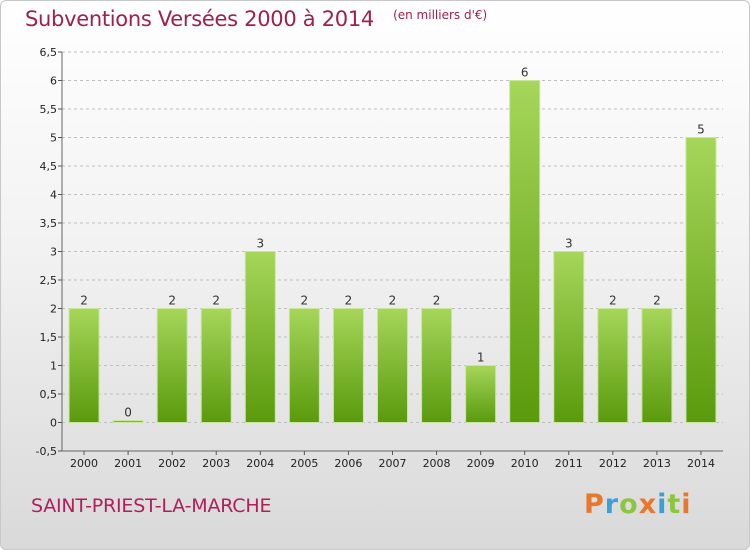 This screenshot has height=550, width=750. Describe the element at coordinates (674, 504) in the screenshot. I see `logo-letter: t` at that location.